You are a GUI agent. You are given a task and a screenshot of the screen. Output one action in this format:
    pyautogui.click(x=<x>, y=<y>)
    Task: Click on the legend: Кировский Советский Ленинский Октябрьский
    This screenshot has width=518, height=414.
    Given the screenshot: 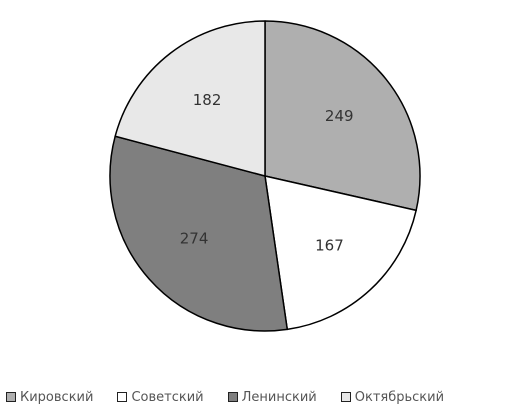 What is the action you would take?
    pyautogui.click(x=262, y=397)
    